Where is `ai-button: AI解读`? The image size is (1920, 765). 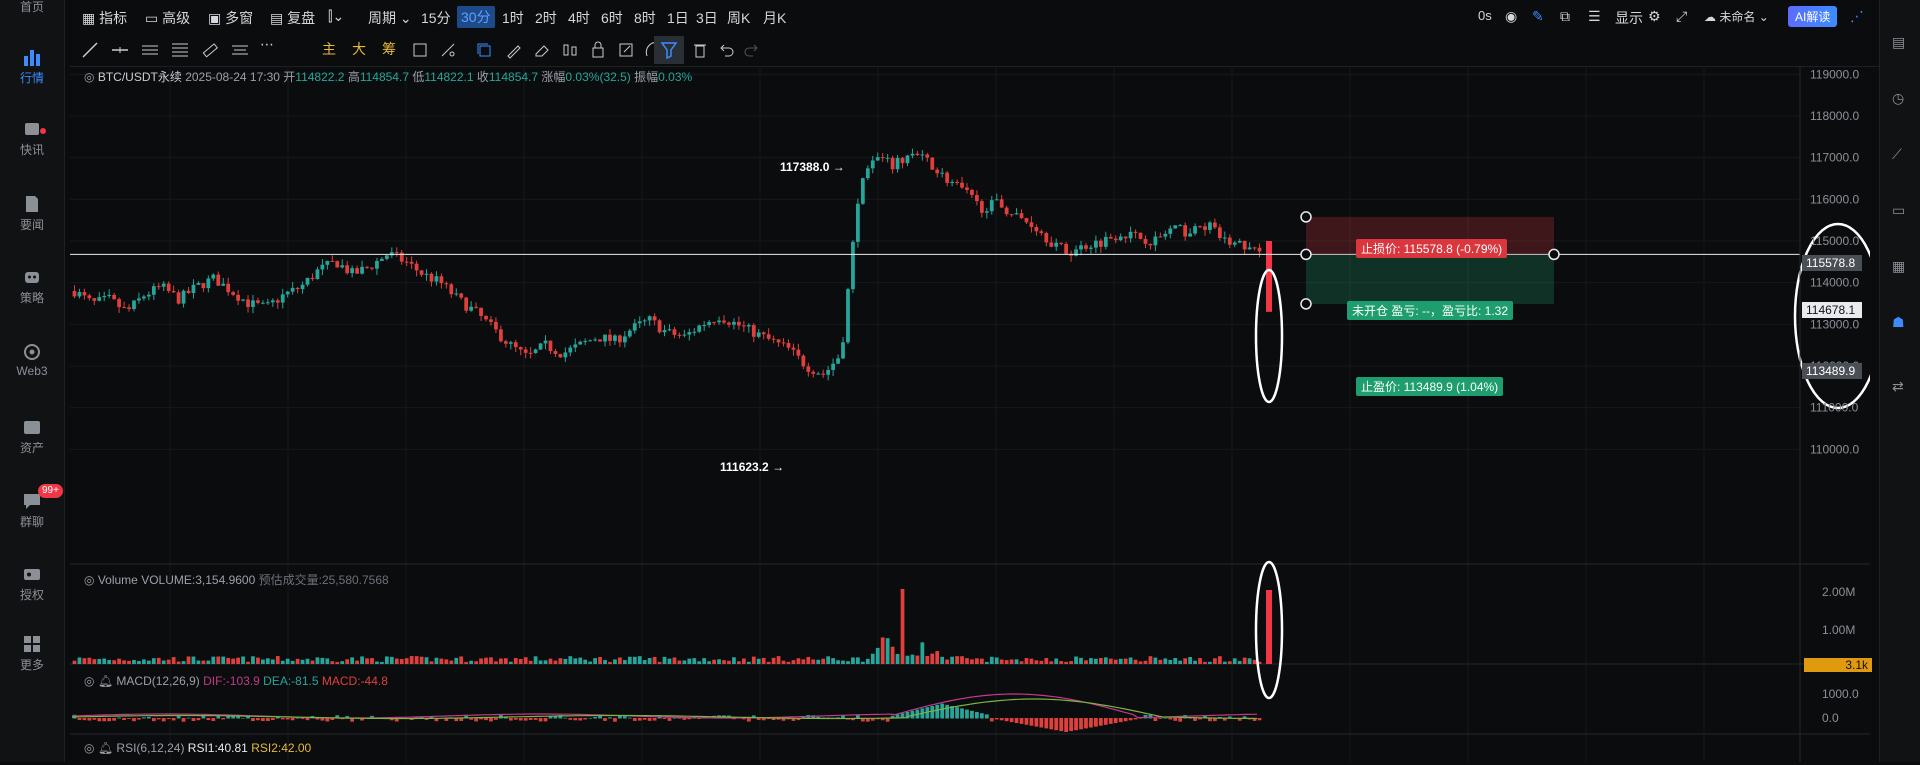 ai-button: AI解读 is located at coordinates (1813, 16).